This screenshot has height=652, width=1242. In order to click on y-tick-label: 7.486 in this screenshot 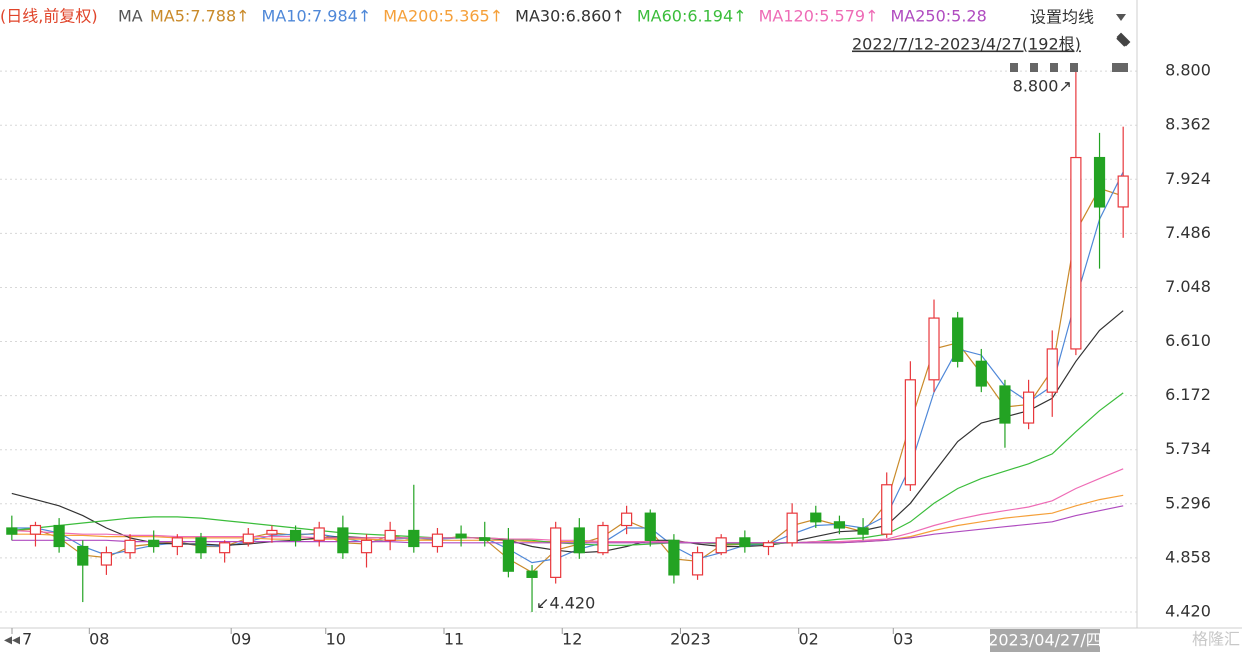, I will do `click(1188, 232)`.